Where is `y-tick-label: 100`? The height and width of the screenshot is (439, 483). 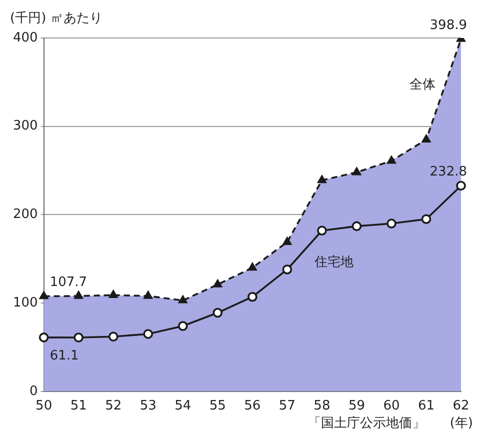
y-tick-label: 100 is located at coordinates (25, 302).